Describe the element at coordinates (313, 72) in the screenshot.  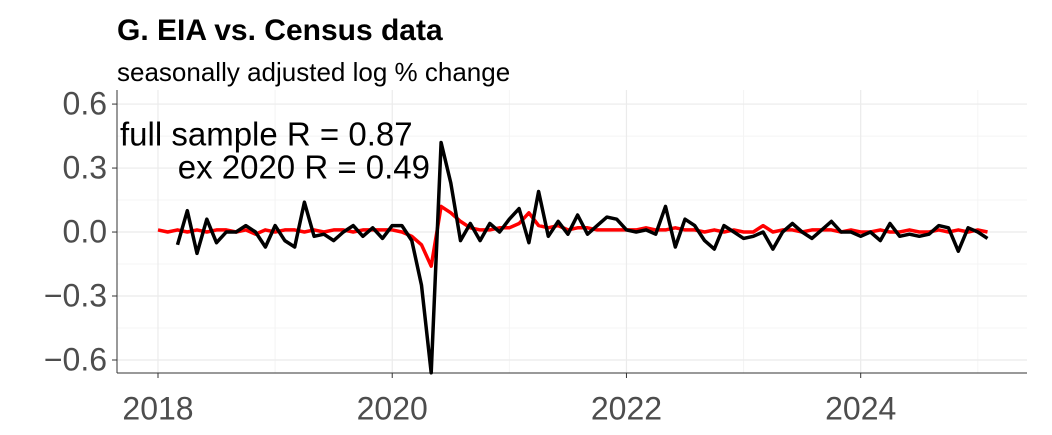
I see `chart-subtitle: seasonally adjusted log % change` at that location.